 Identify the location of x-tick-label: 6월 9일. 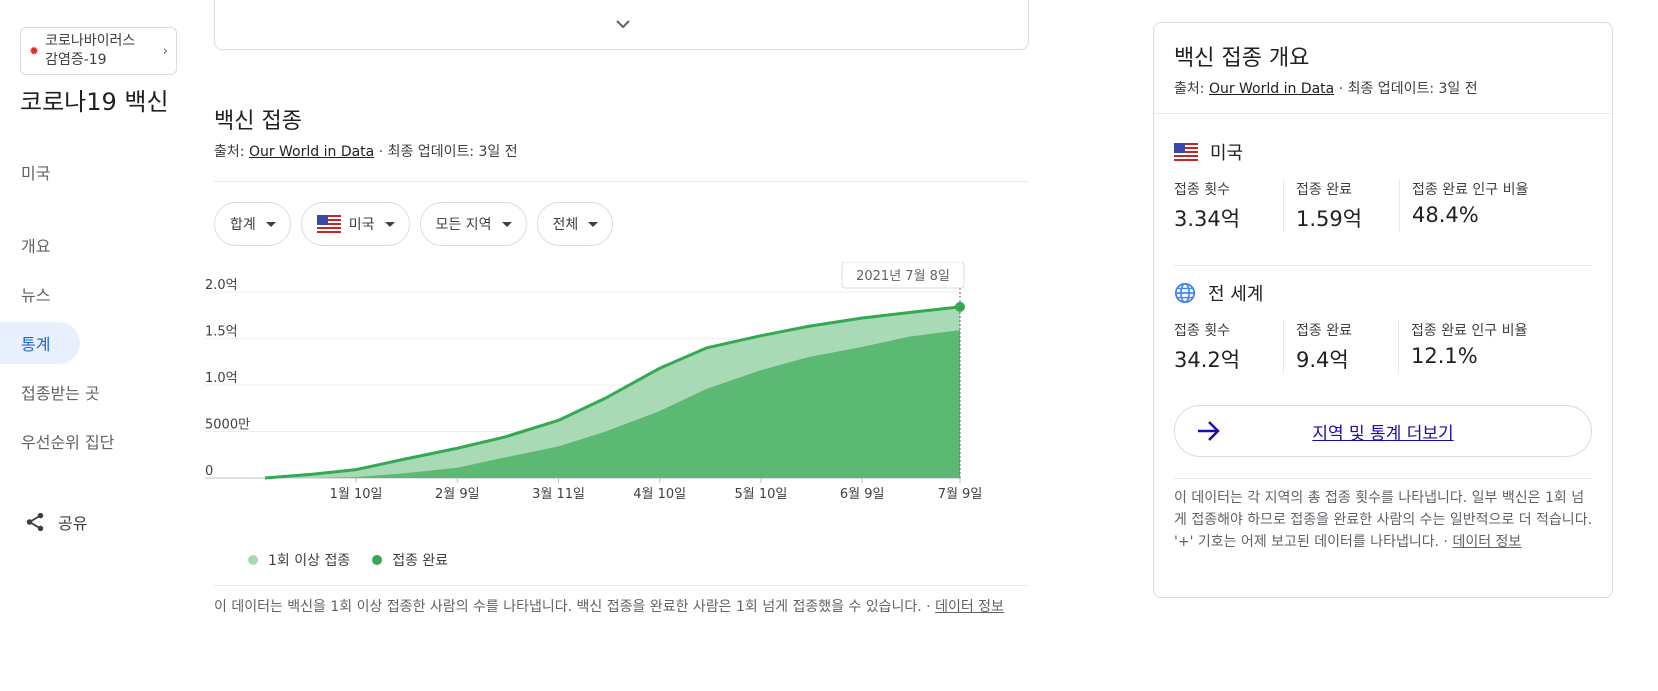
(862, 494).